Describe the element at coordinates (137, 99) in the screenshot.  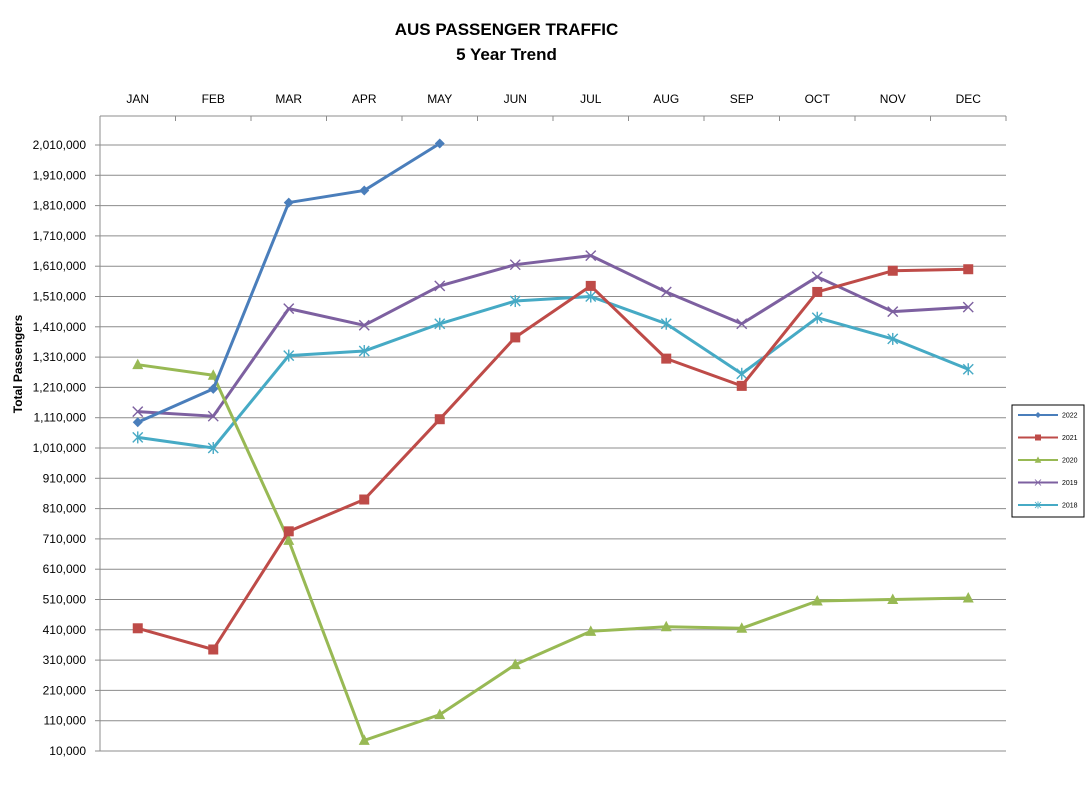
I see `x-tick-label: JAN` at that location.